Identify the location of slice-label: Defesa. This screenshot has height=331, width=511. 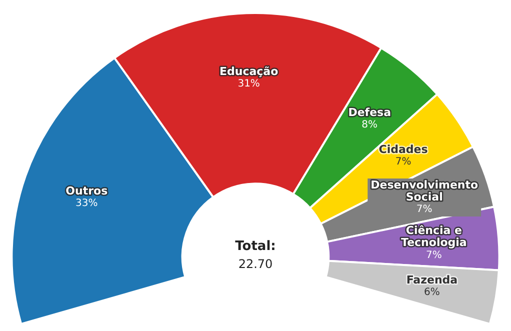
(370, 112).